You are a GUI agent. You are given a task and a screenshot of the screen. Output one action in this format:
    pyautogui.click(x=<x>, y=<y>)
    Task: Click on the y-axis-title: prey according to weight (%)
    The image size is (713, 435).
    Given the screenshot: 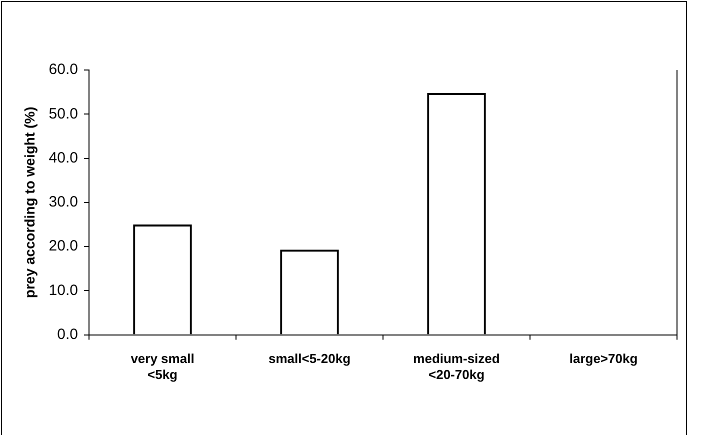 What is the action you would take?
    pyautogui.click(x=29, y=202)
    